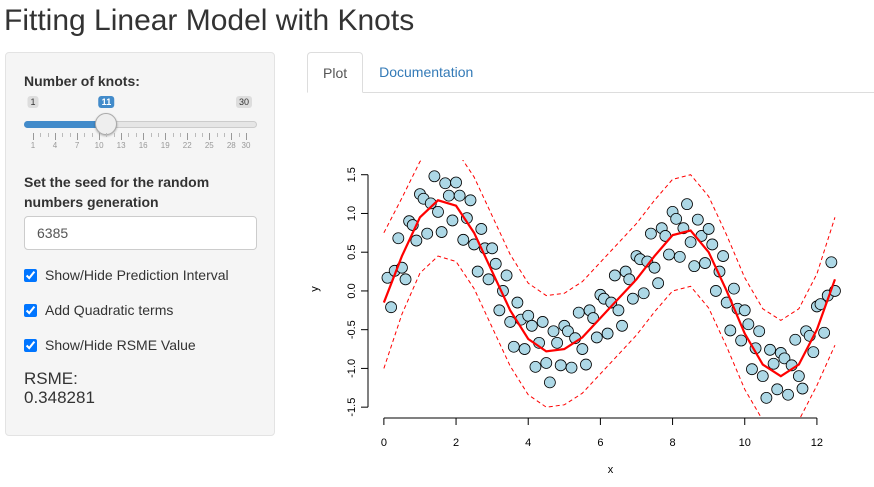  I want to click on slider-tick-label: 16, so click(143, 145).